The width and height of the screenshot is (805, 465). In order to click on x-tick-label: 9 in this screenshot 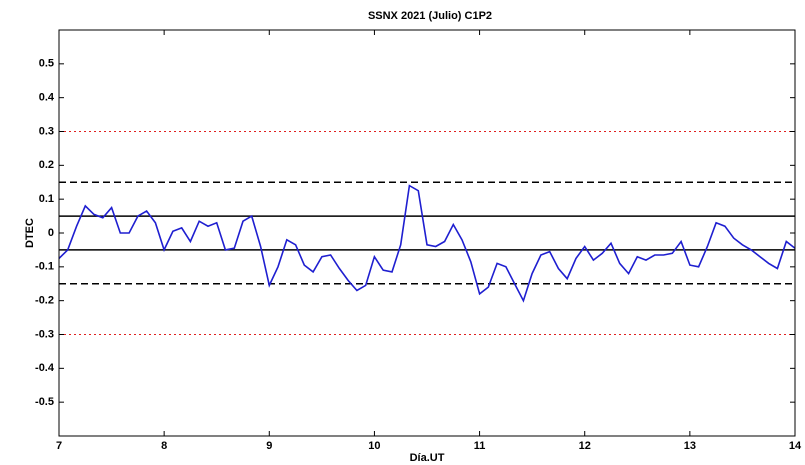, I will do `click(269, 446)`.